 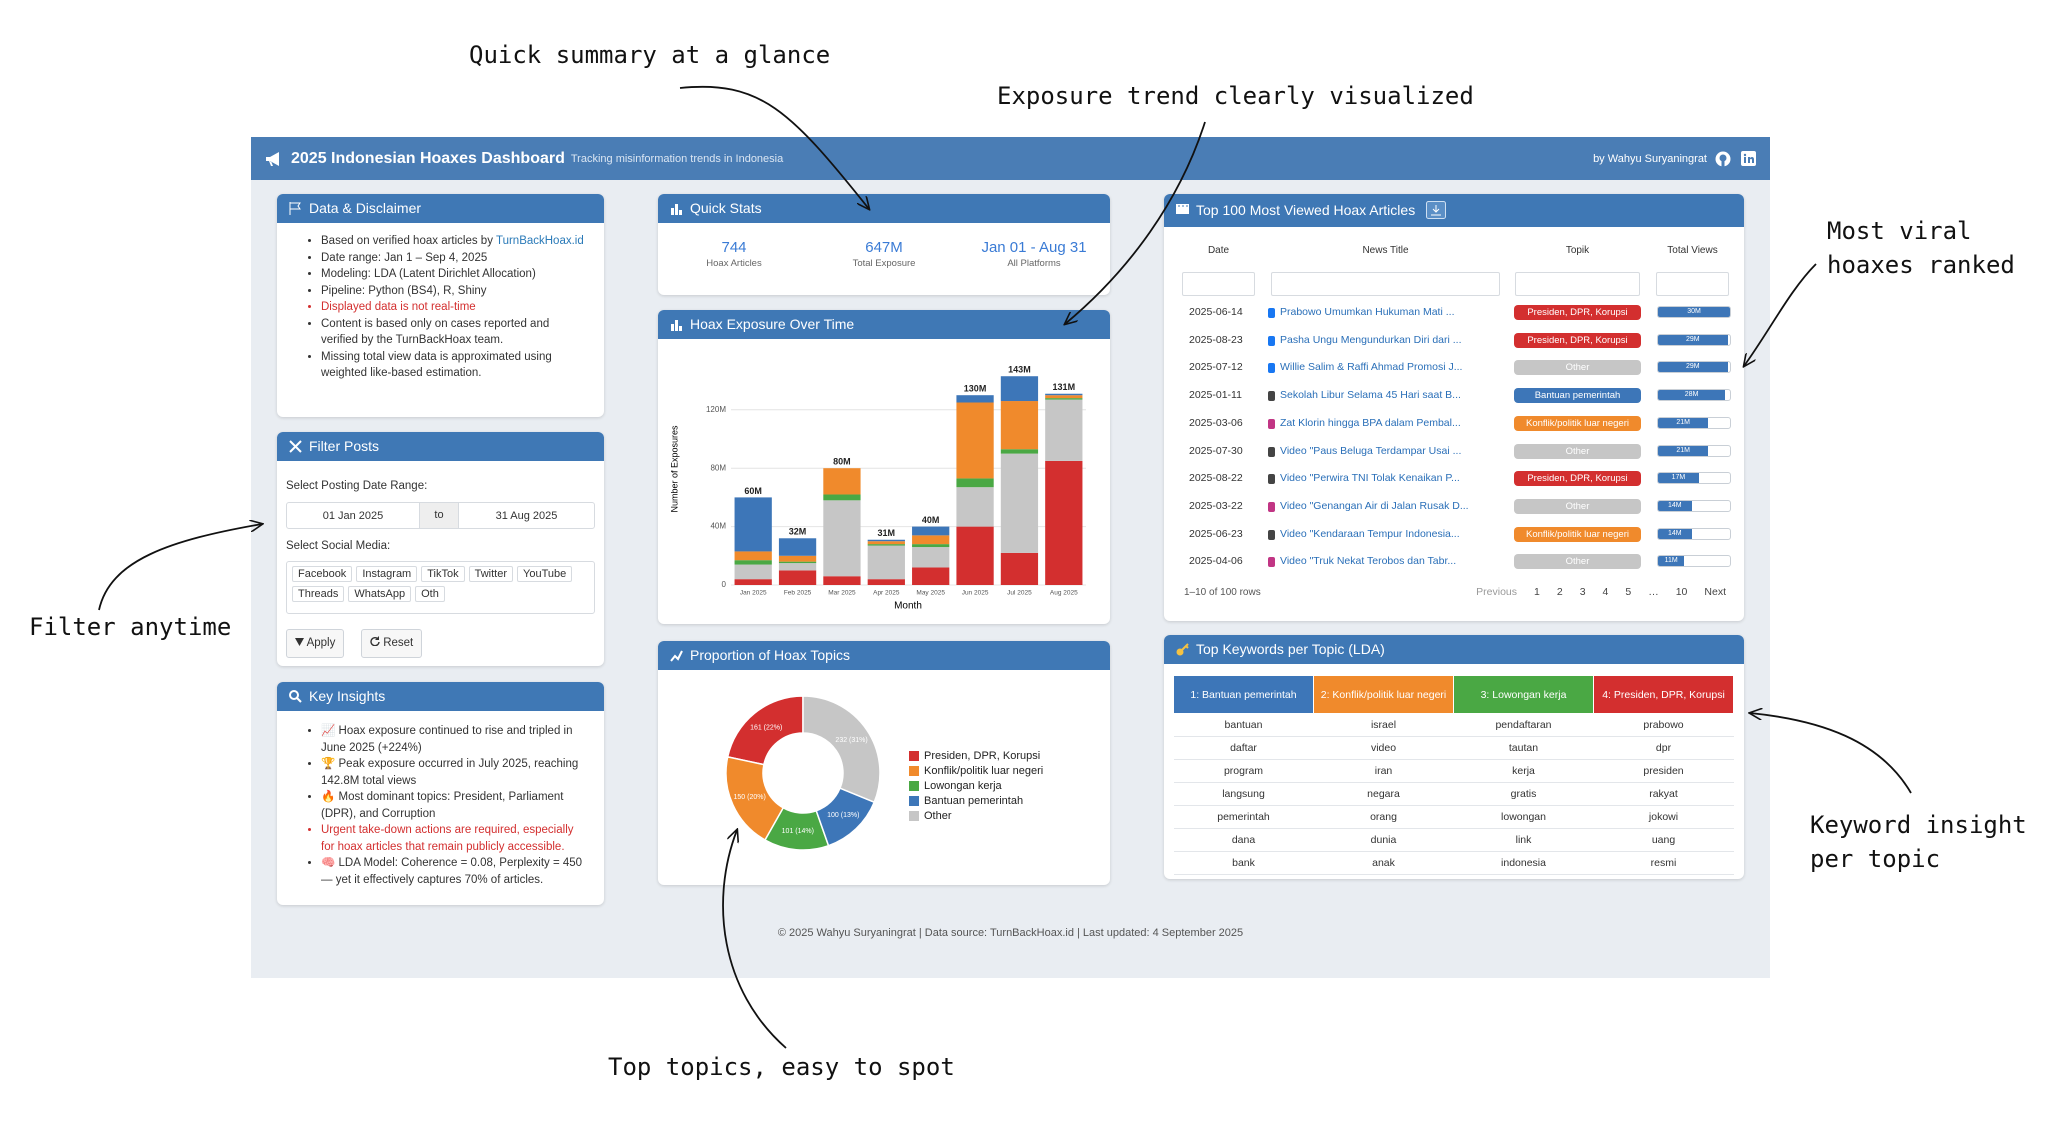 What do you see at coordinates (545, 574) in the screenshot?
I see `media-chip: YouTube` at bounding box center [545, 574].